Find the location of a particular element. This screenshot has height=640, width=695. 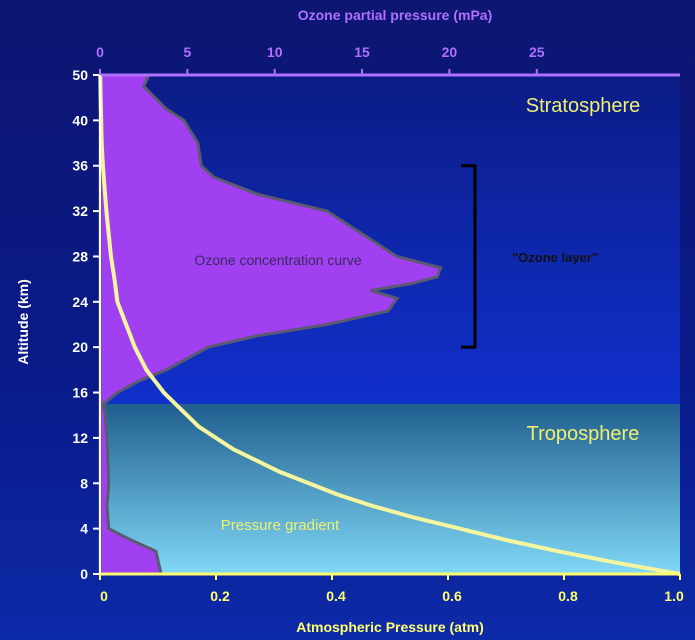

y-tick-label: 16 is located at coordinates (80, 393).